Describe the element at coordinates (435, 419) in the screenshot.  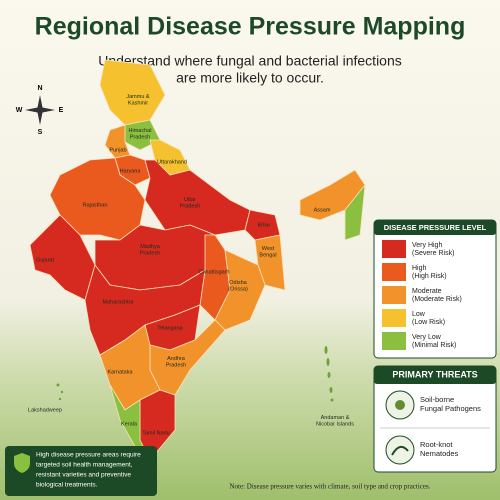
I see `threats: PRIMARY THREATS` at that location.